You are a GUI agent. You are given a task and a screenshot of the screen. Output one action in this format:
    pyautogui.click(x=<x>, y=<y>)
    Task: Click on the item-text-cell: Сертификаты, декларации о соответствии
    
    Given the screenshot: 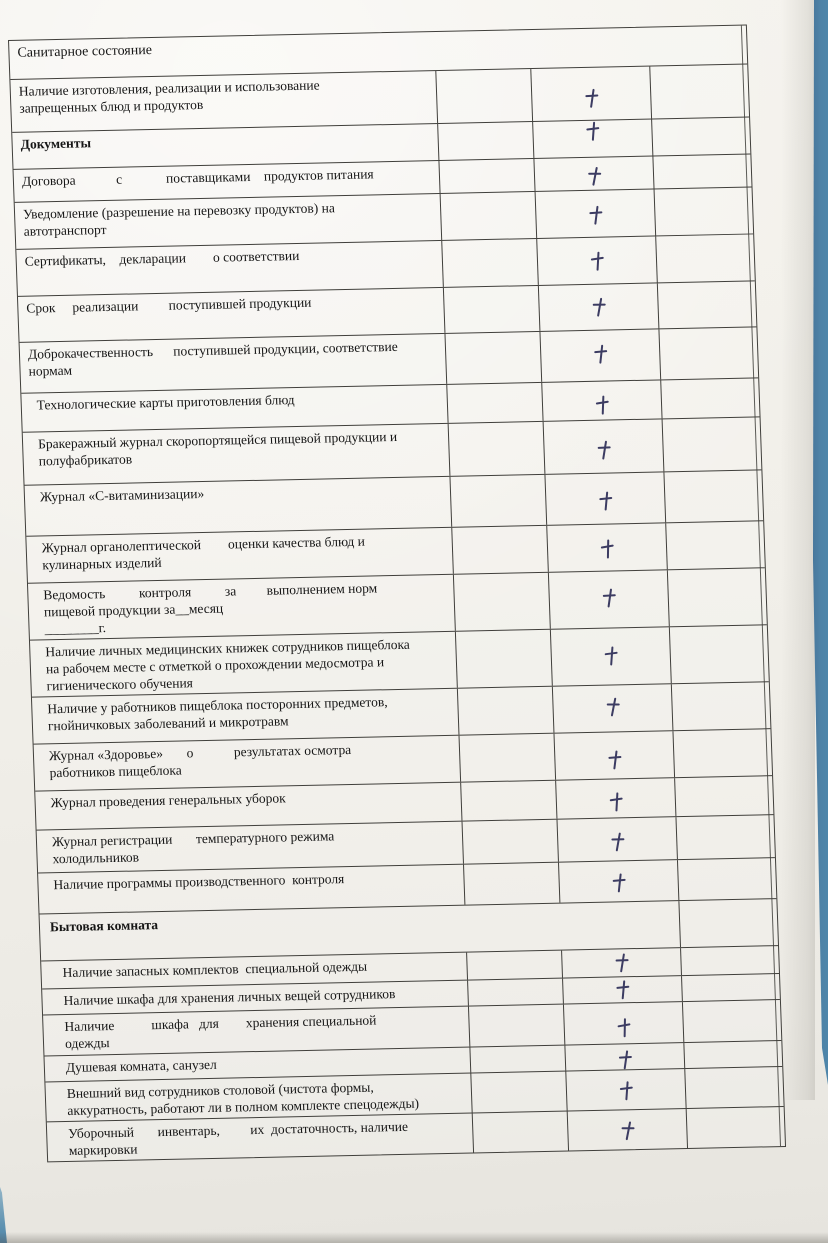 What is the action you would take?
    pyautogui.click(x=230, y=268)
    